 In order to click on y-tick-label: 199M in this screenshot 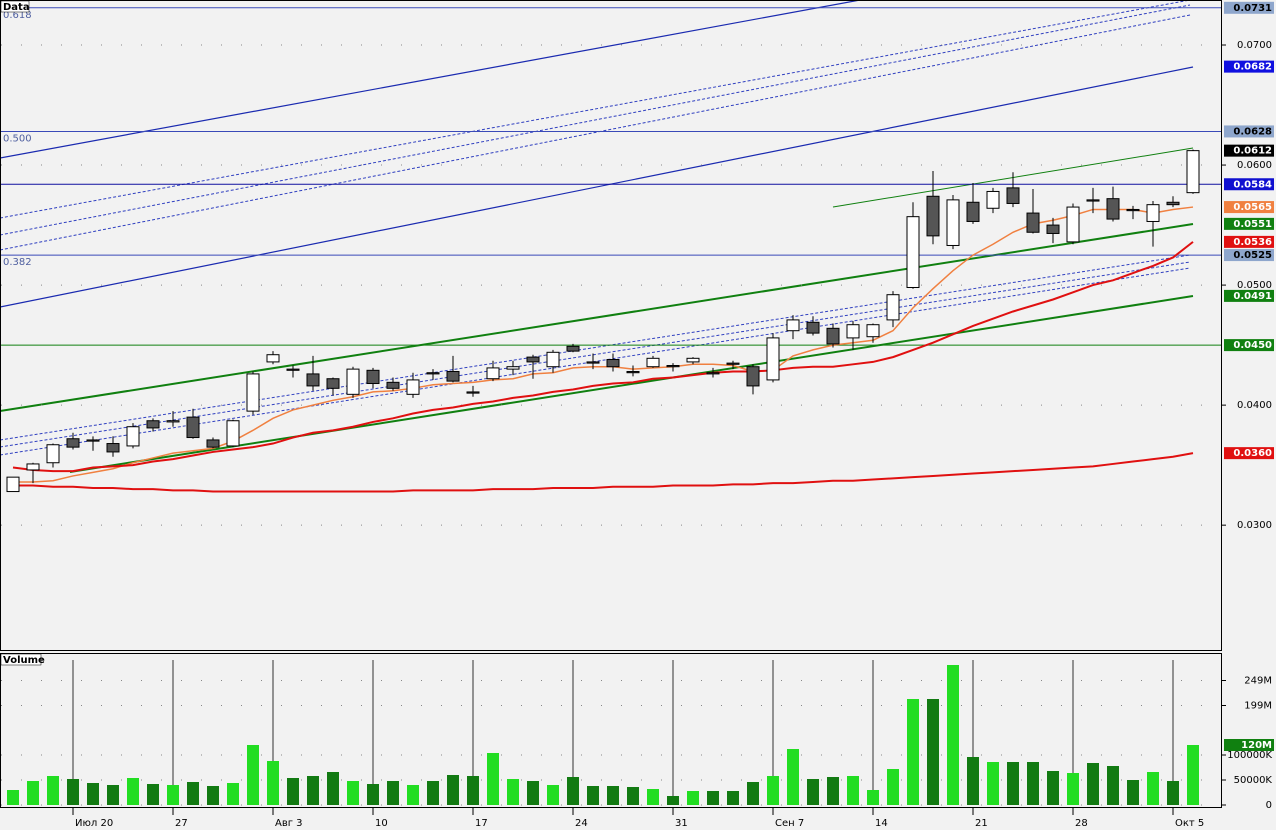, I will do `click(1258, 706)`.